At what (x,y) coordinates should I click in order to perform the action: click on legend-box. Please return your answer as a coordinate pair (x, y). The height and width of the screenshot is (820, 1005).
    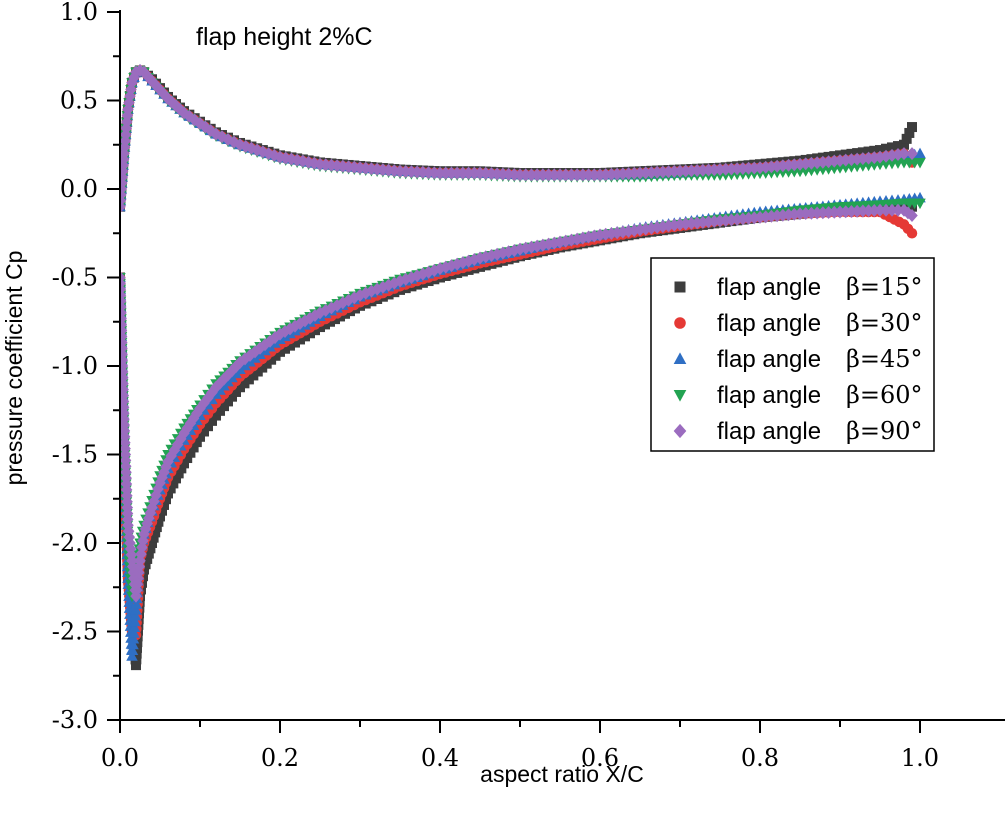
    Looking at the image, I should click on (792, 354).